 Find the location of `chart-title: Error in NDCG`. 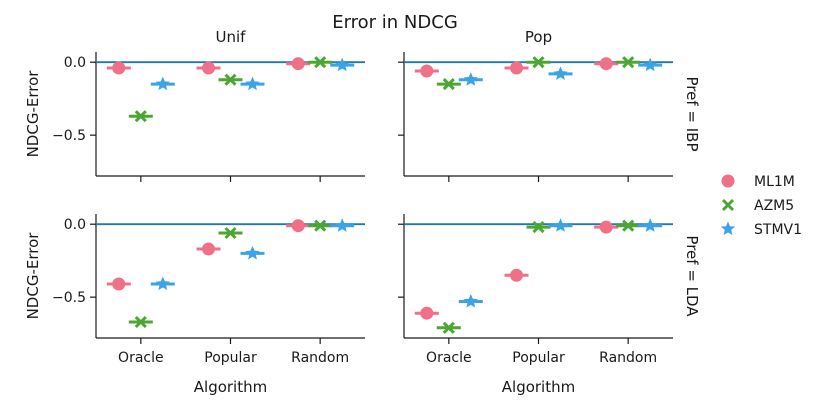

chart-title: Error in NDCG is located at coordinates (395, 22).